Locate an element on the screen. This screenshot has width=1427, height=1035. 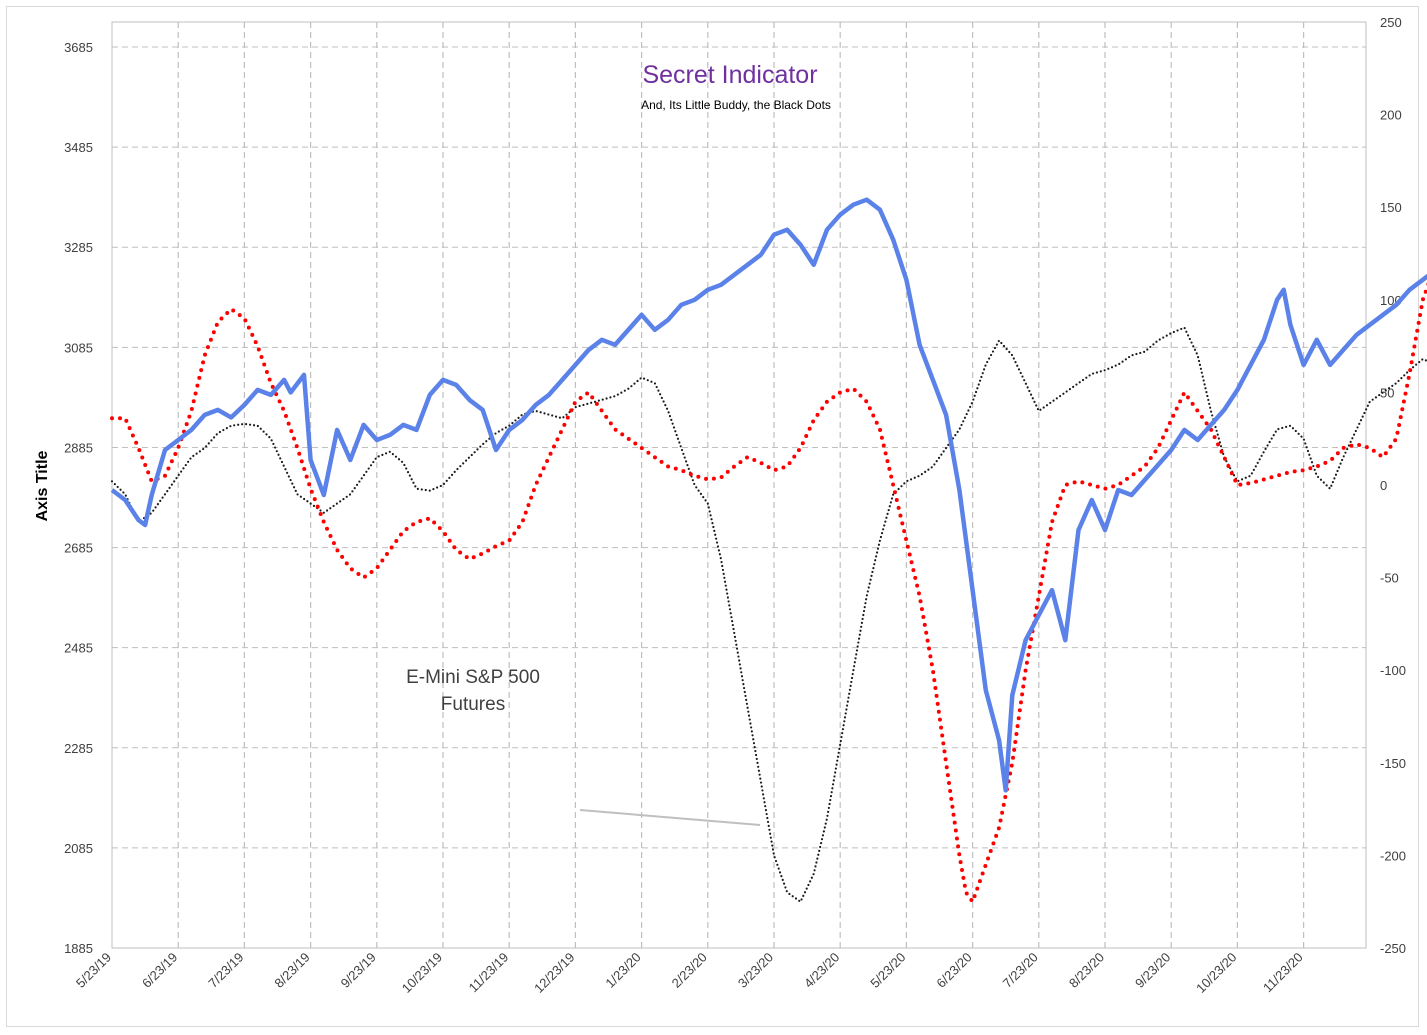
x-tick-label: 7/23/19 is located at coordinates (225, 970).